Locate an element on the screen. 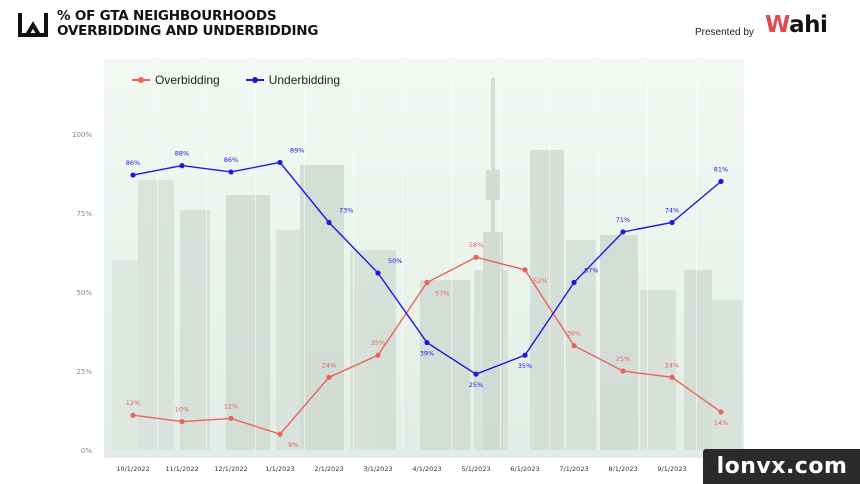  data-label-overbidding: 9% is located at coordinates (293, 445).